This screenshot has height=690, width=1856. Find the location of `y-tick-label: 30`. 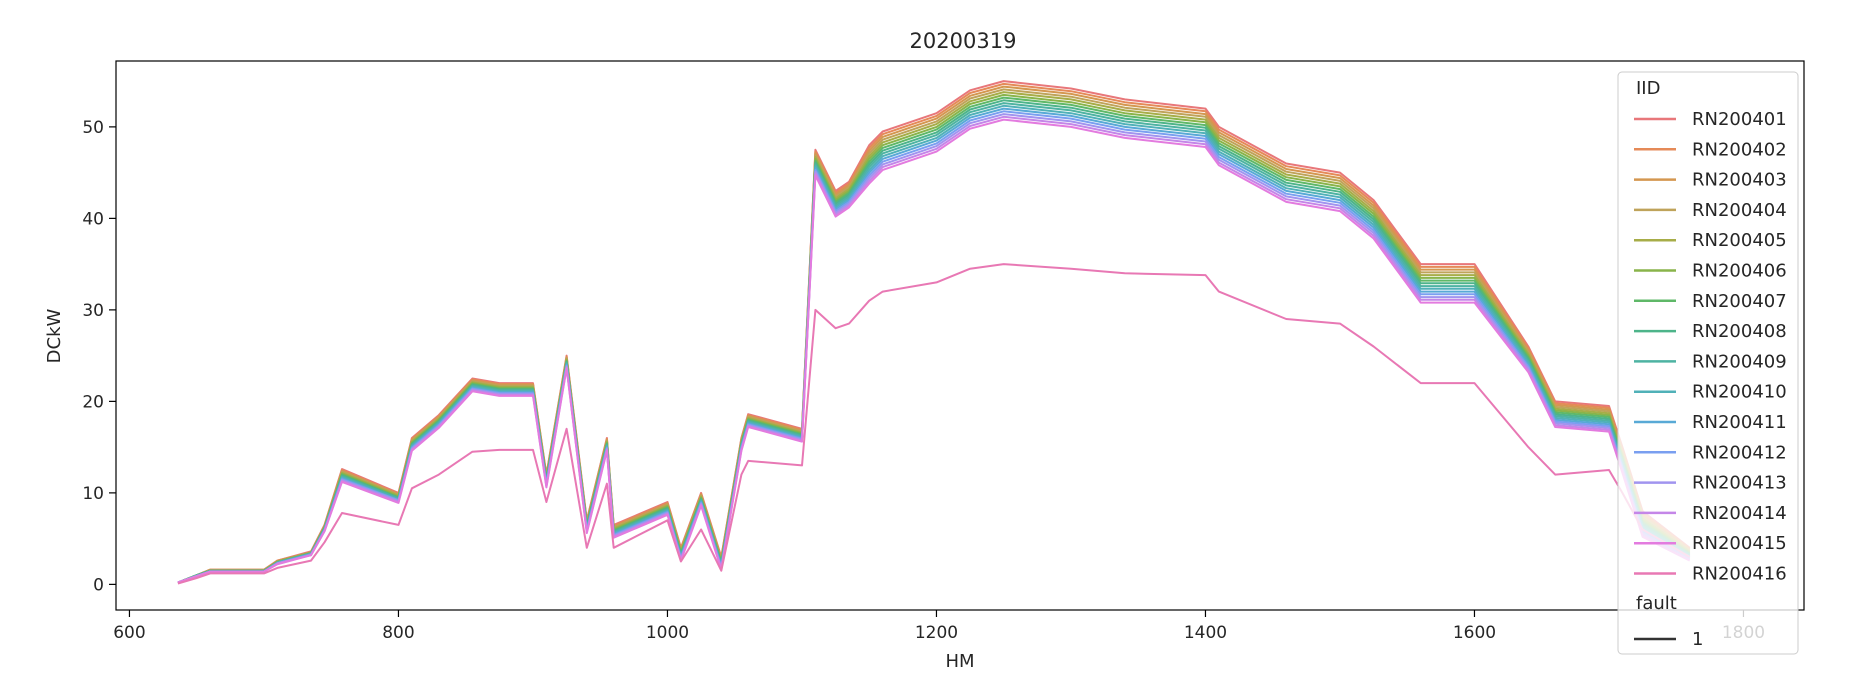

y-tick-label: 30 is located at coordinates (93, 311).